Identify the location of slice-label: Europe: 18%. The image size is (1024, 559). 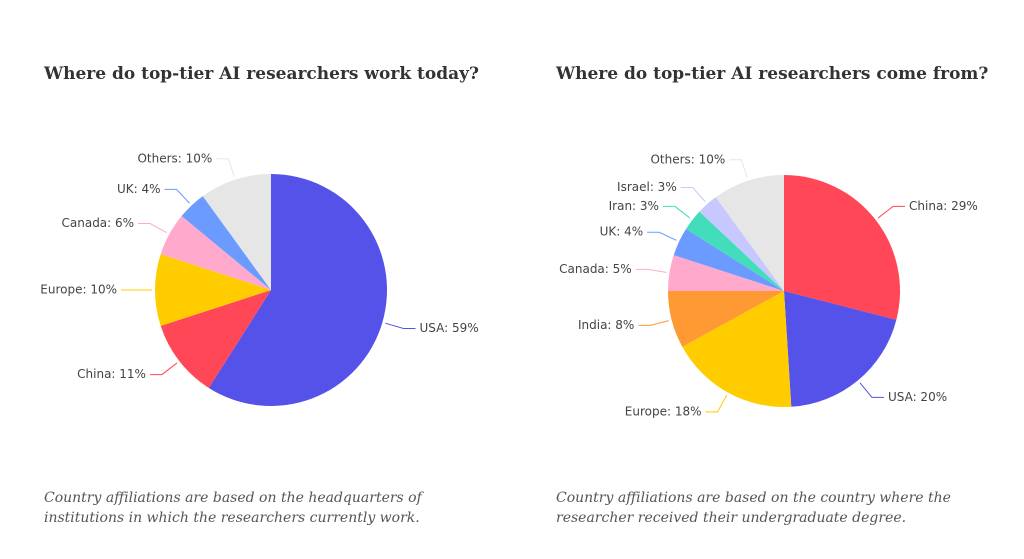
(663, 411).